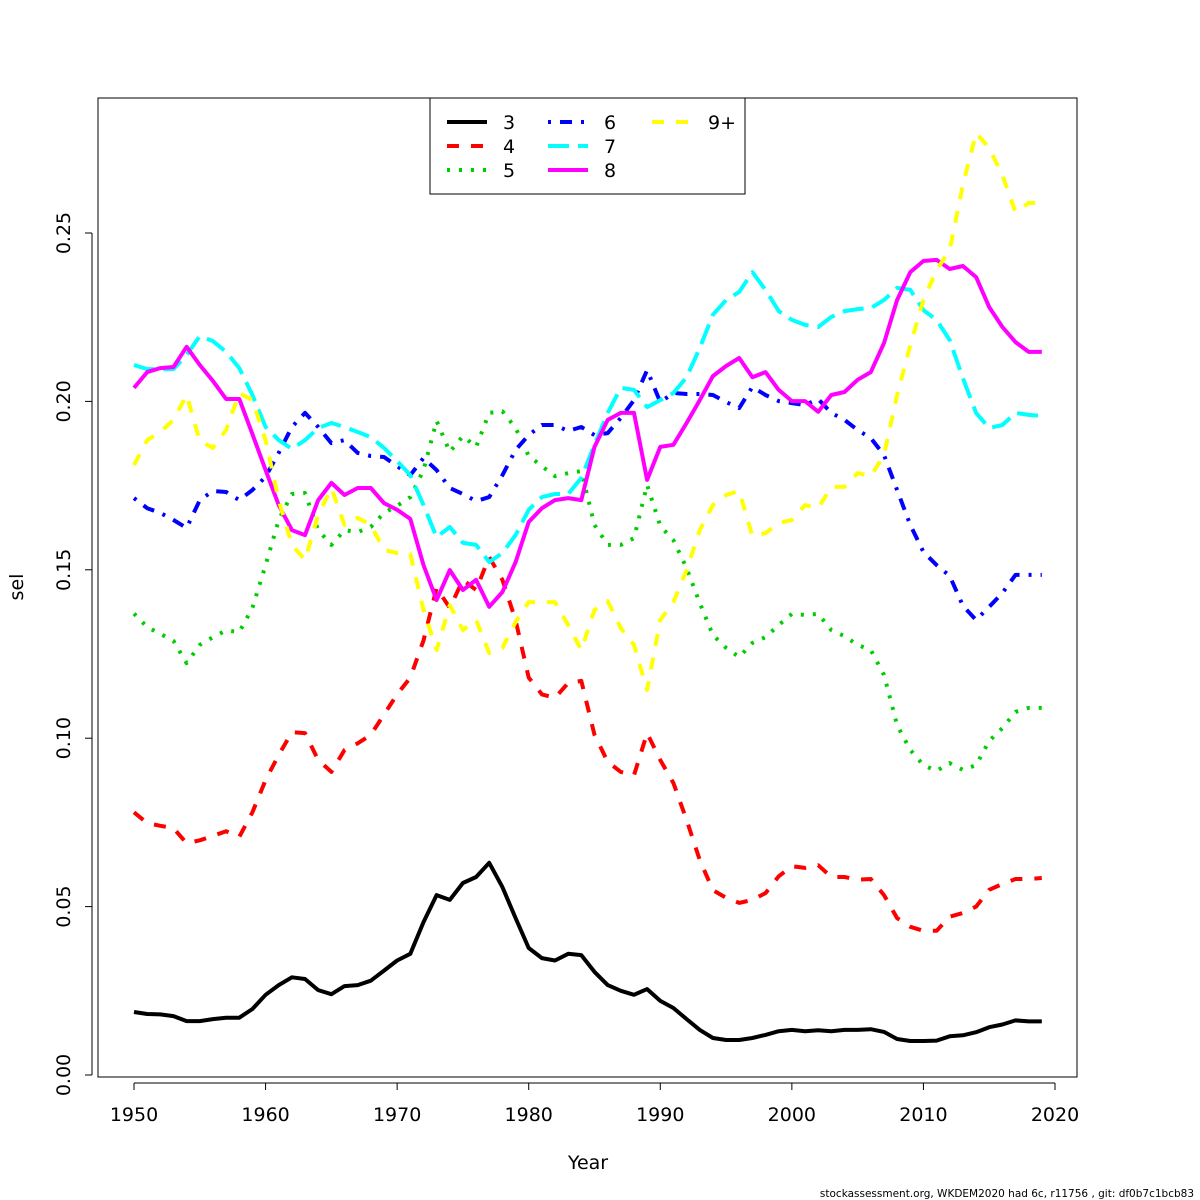 Image resolution: width=1200 pixels, height=1200 pixels. Describe the element at coordinates (509, 171) in the screenshot. I see `legend-label: 5` at that location.